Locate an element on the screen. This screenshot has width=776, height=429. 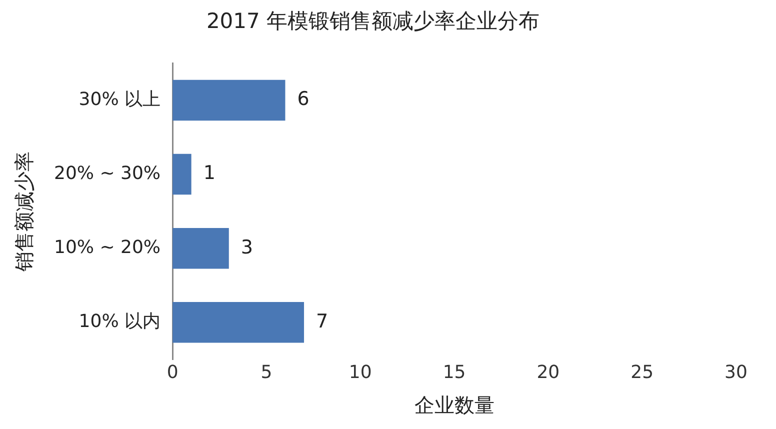
data-label: 3 is located at coordinates (246, 247).